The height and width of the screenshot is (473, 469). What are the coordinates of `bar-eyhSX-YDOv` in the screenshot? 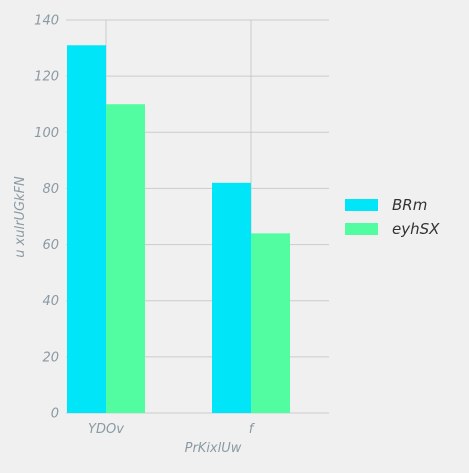 It's located at (125, 258).